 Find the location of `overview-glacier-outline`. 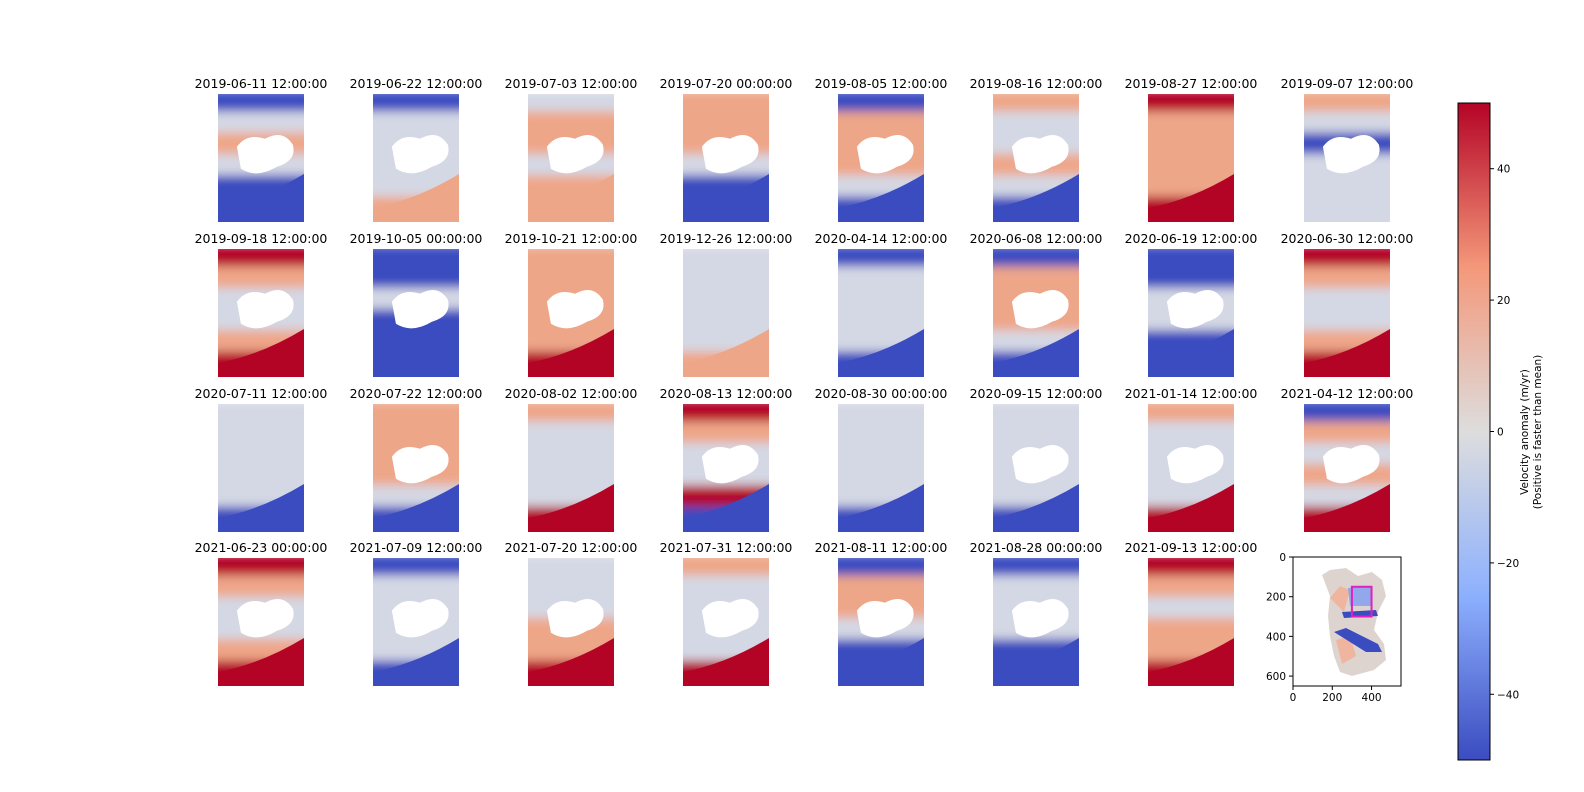

overview-glacier-outline is located at coordinates (1354, 622).